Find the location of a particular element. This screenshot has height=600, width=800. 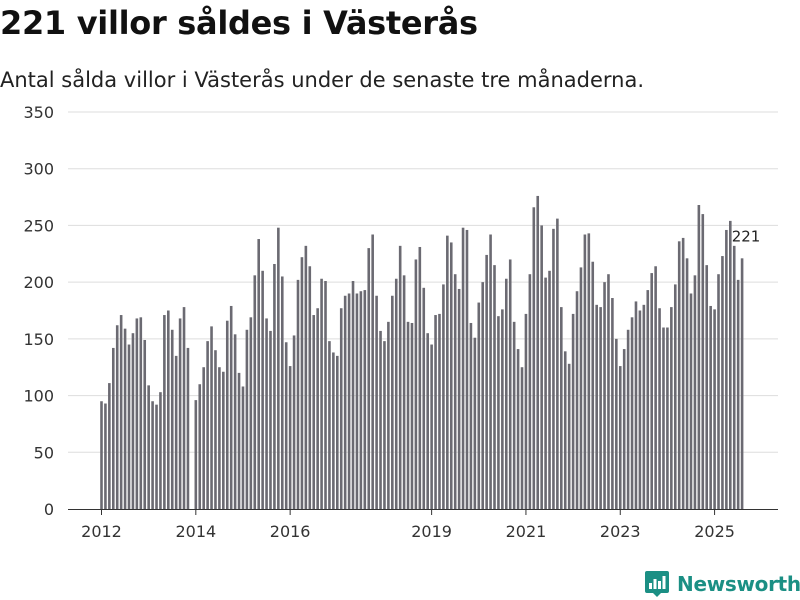

x-tick-label: 2025 is located at coordinates (714, 531).